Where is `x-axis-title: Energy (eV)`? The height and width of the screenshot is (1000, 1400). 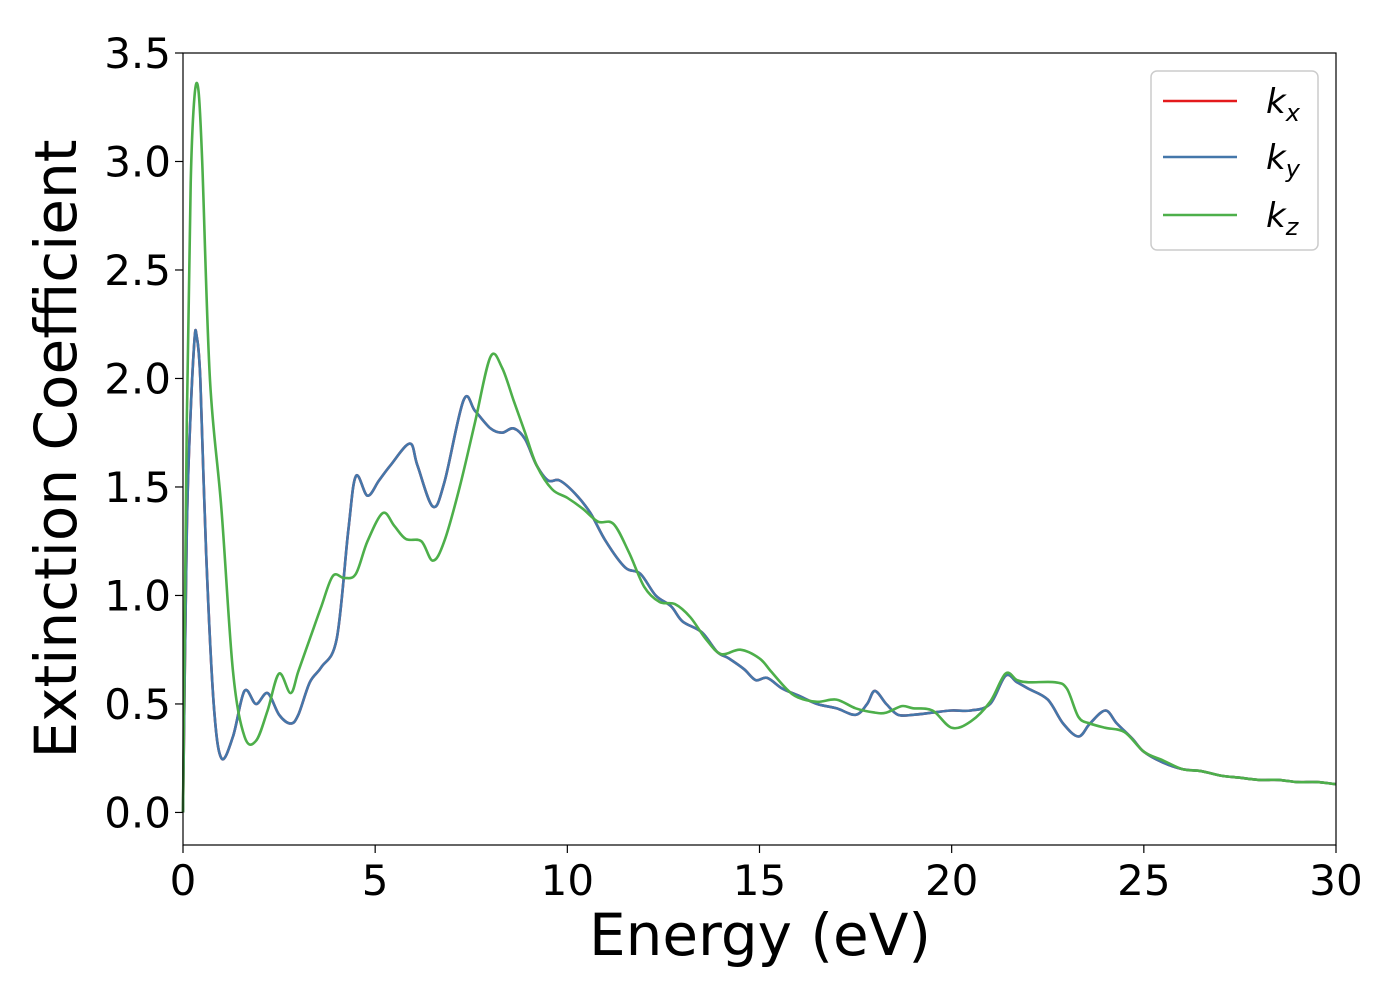 x-axis-title: Energy (eV) is located at coordinates (760, 935).